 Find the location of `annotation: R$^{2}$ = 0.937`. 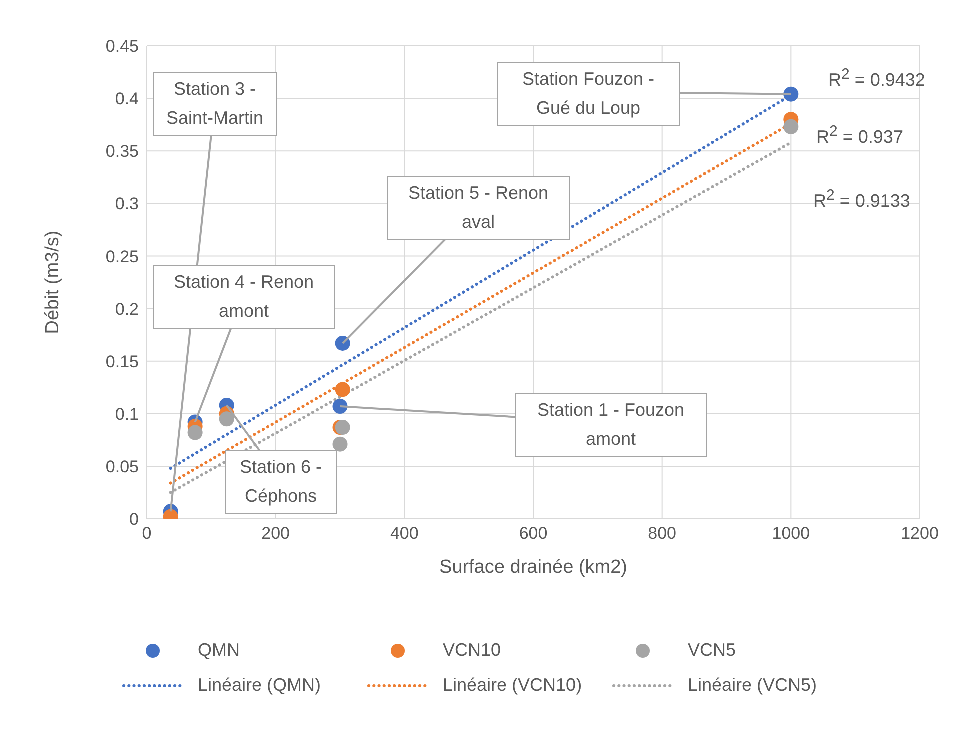

annotation: R$^{2}$ = 0.937 is located at coordinates (860, 135).